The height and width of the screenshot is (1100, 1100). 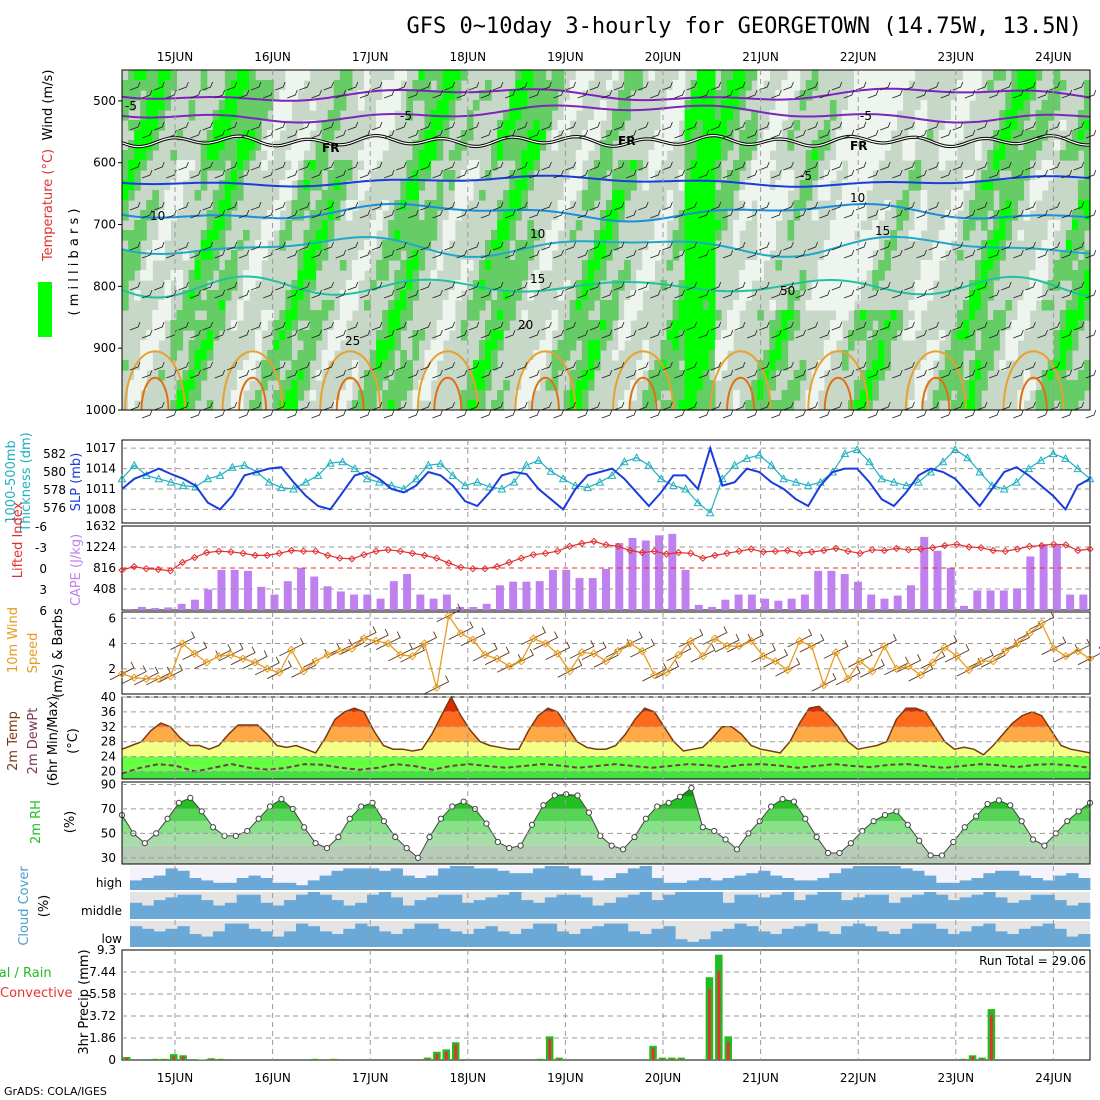 What do you see at coordinates (882, 231) in the screenshot?
I see `contour-label: 15` at bounding box center [882, 231].